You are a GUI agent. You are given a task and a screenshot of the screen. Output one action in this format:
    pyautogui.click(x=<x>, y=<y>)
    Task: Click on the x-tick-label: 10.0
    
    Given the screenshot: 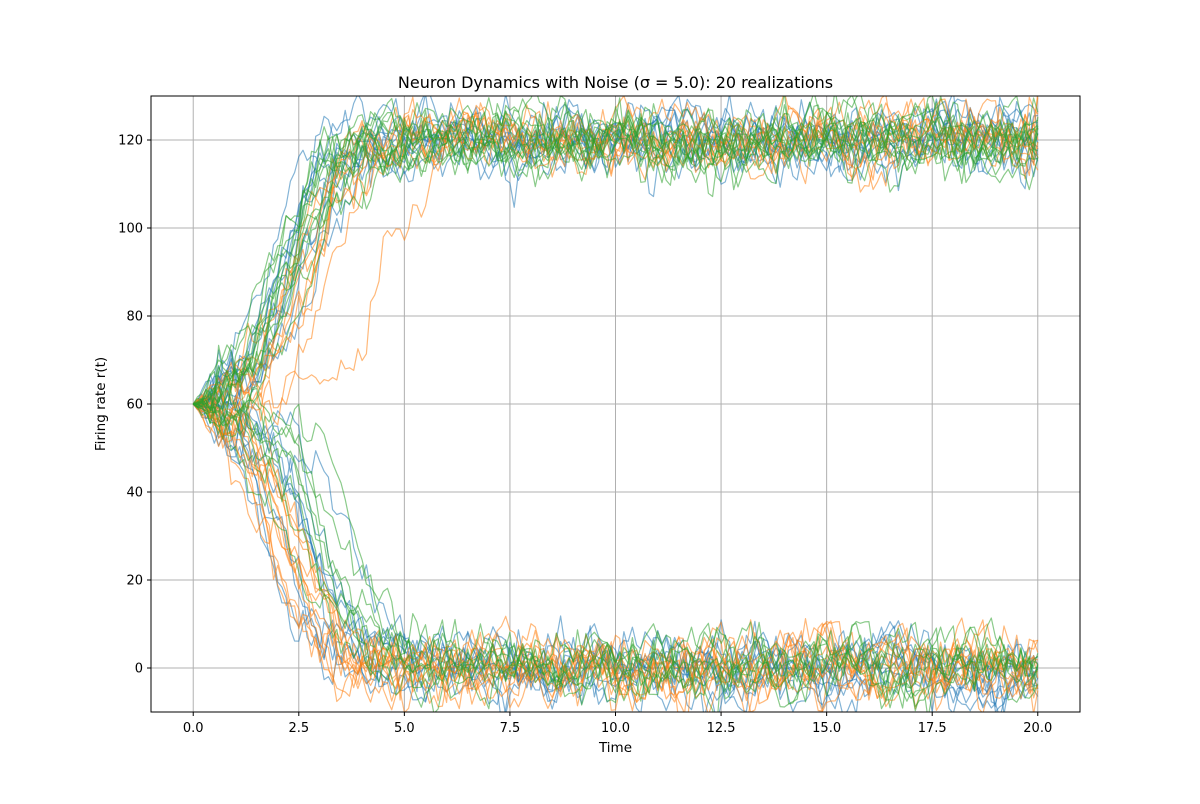 What is the action you would take?
    pyautogui.click(x=615, y=728)
    